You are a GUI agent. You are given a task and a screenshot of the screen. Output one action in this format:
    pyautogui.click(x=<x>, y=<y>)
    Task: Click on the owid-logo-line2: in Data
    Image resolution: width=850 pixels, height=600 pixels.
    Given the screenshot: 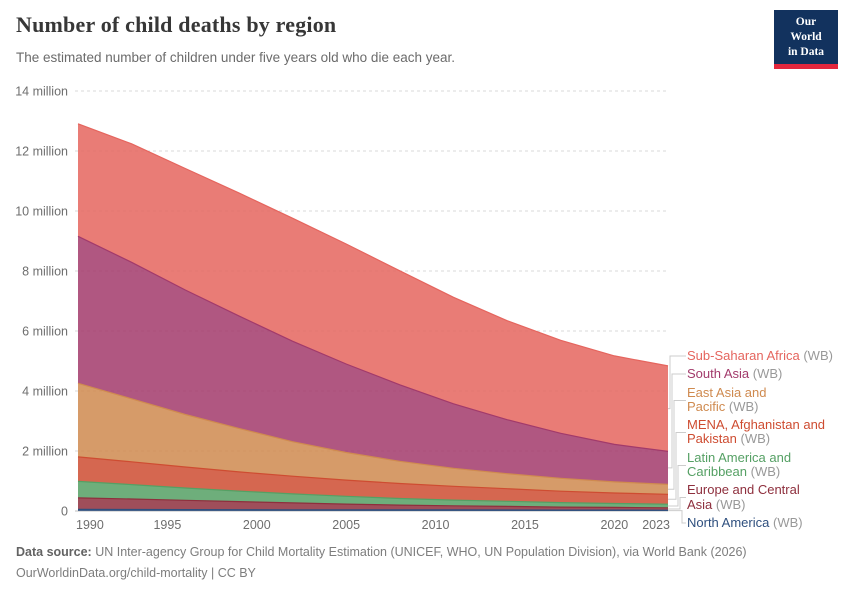 What is the action you would take?
    pyautogui.click(x=806, y=51)
    